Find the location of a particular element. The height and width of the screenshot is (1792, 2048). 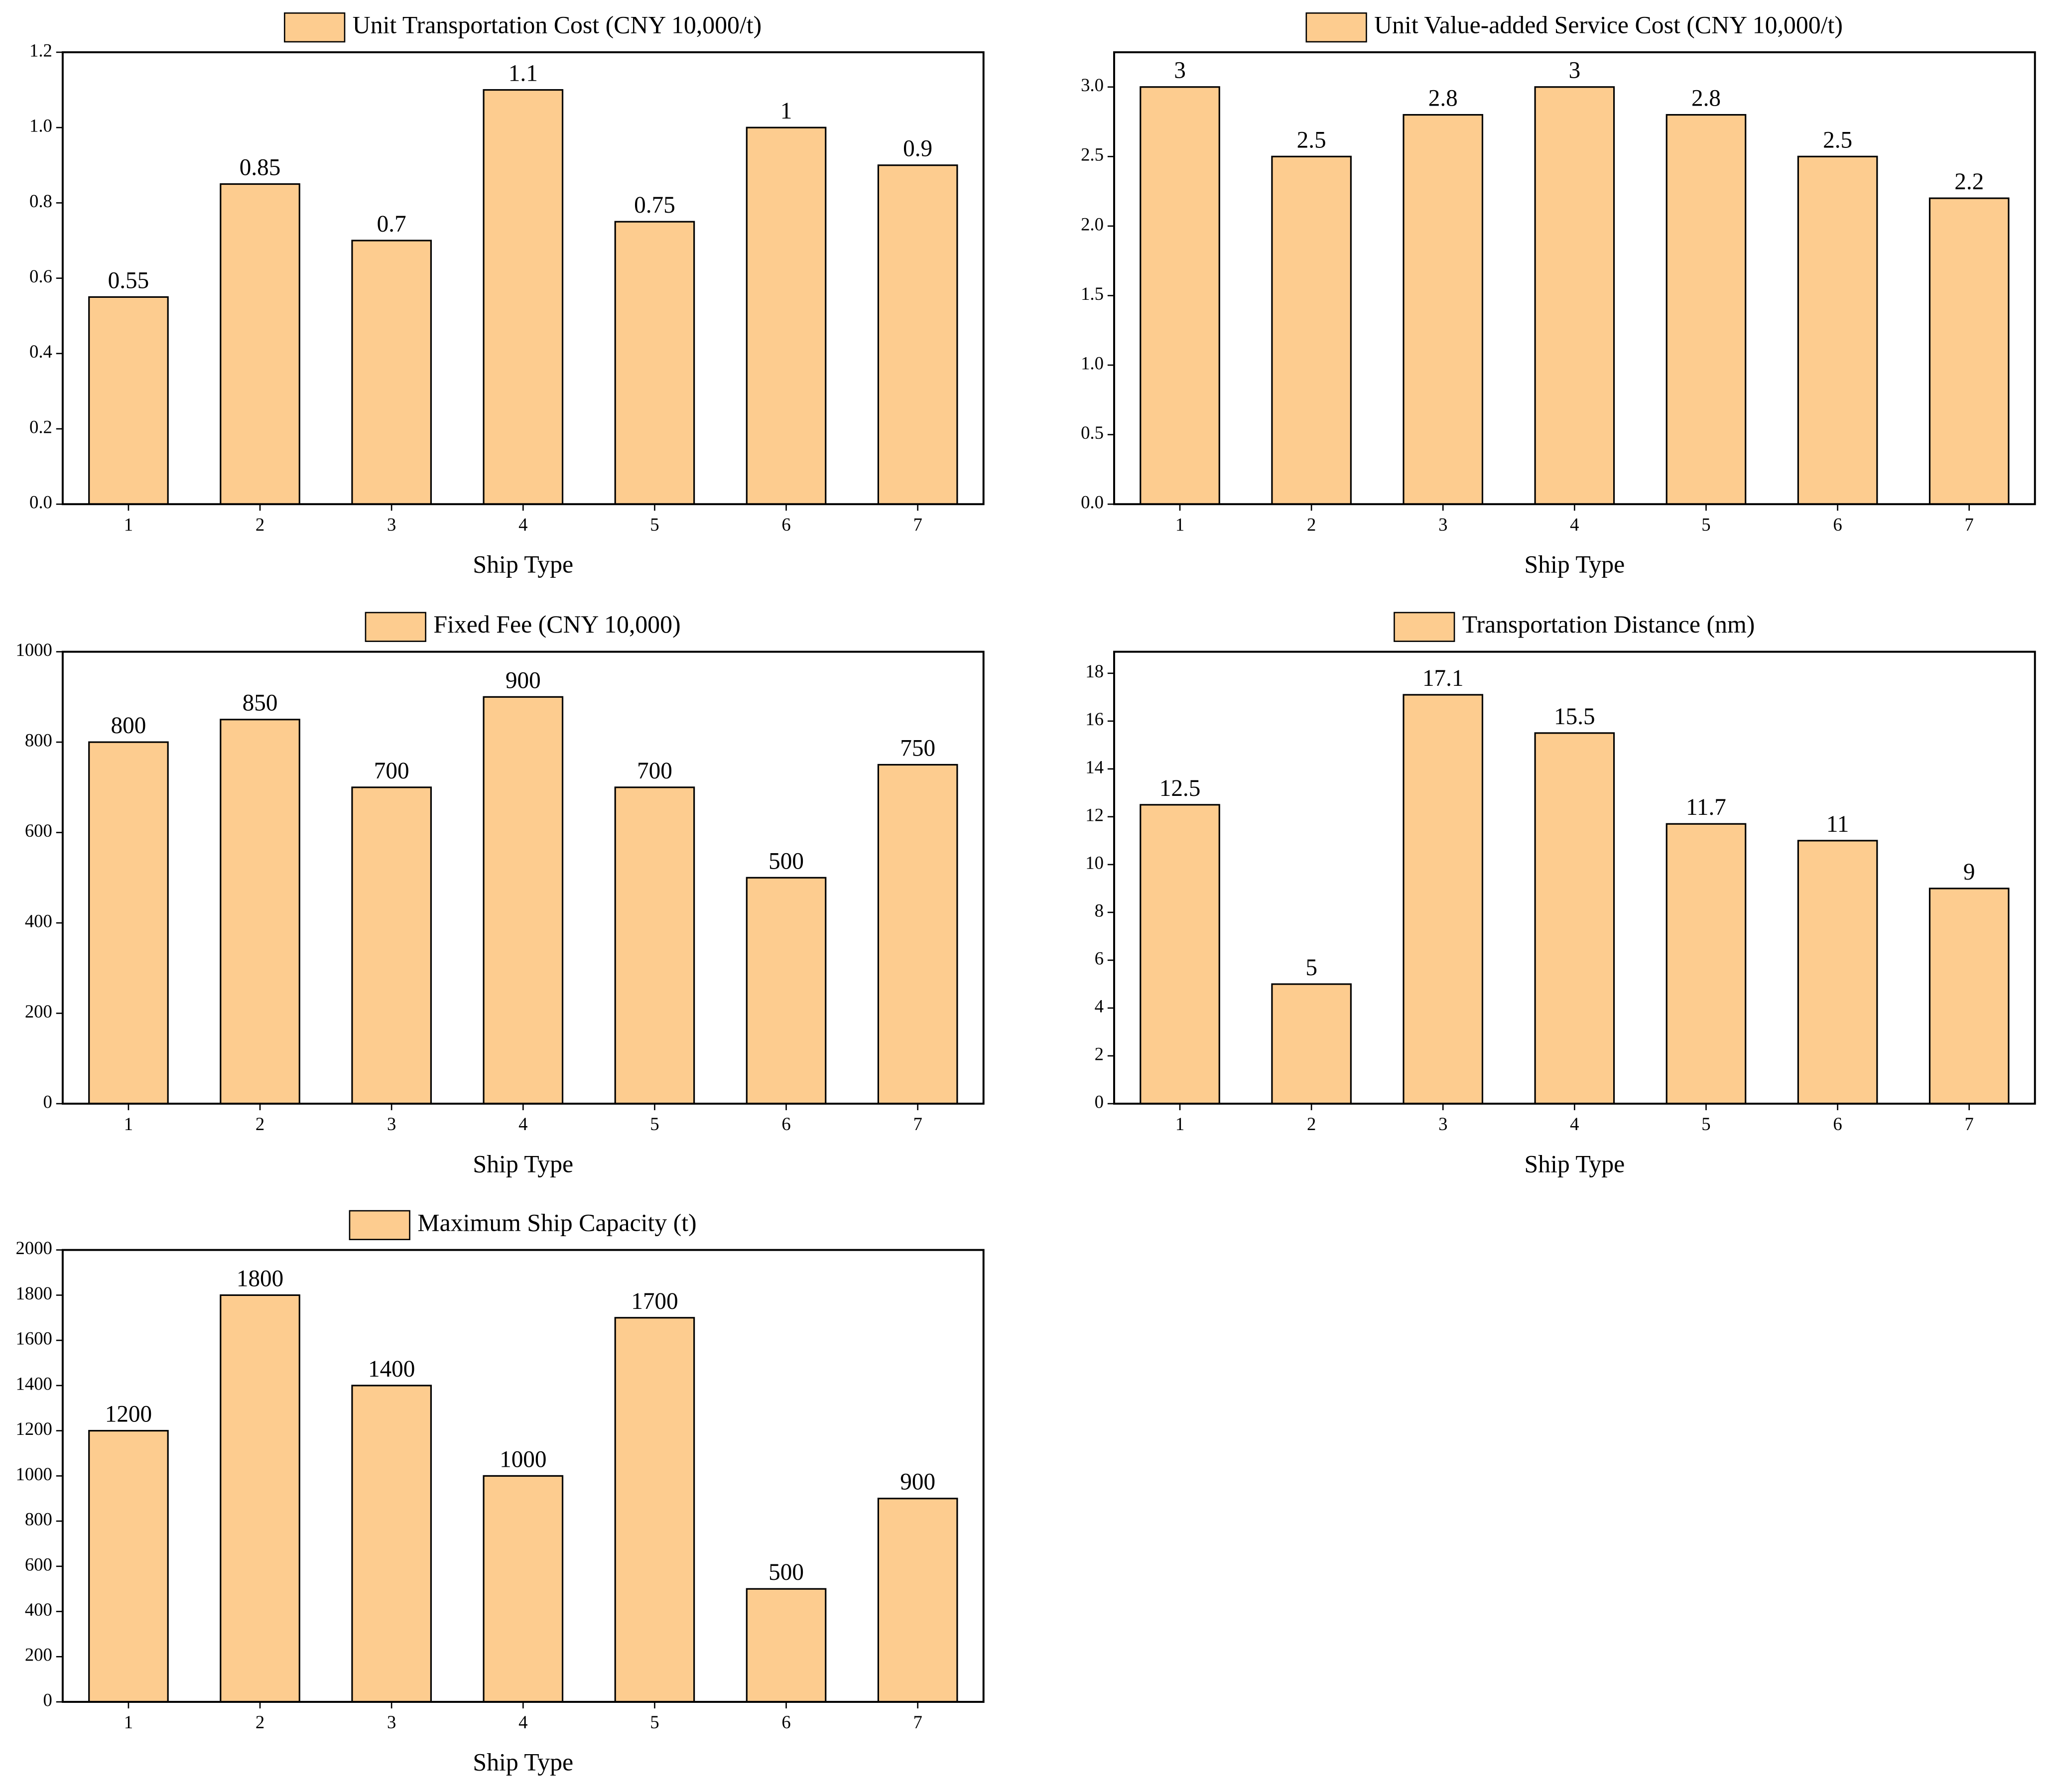

value-label: 3 is located at coordinates (1180, 71).